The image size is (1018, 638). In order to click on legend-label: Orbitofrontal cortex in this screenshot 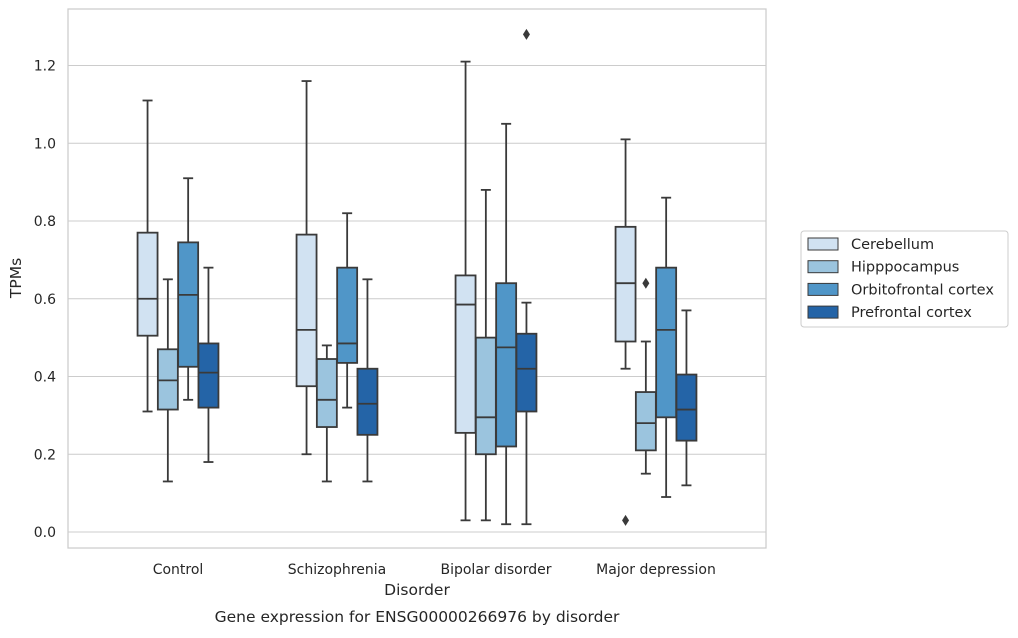, I will do `click(922, 290)`.